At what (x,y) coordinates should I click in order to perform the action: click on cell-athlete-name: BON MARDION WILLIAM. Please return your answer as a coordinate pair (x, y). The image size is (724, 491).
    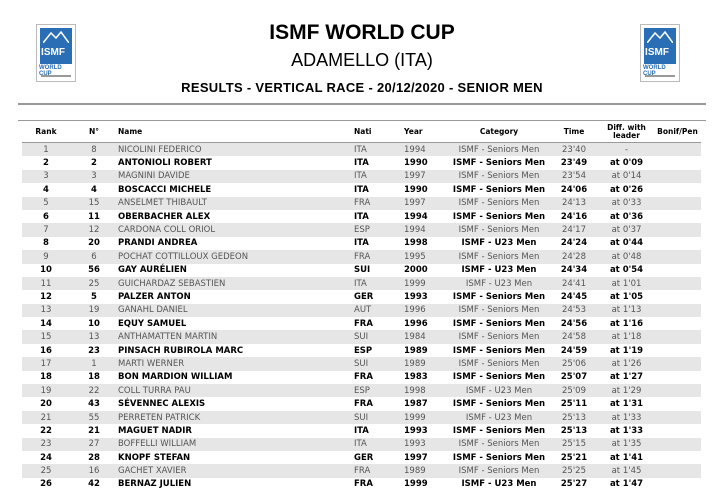
    Looking at the image, I should click on (236, 377).